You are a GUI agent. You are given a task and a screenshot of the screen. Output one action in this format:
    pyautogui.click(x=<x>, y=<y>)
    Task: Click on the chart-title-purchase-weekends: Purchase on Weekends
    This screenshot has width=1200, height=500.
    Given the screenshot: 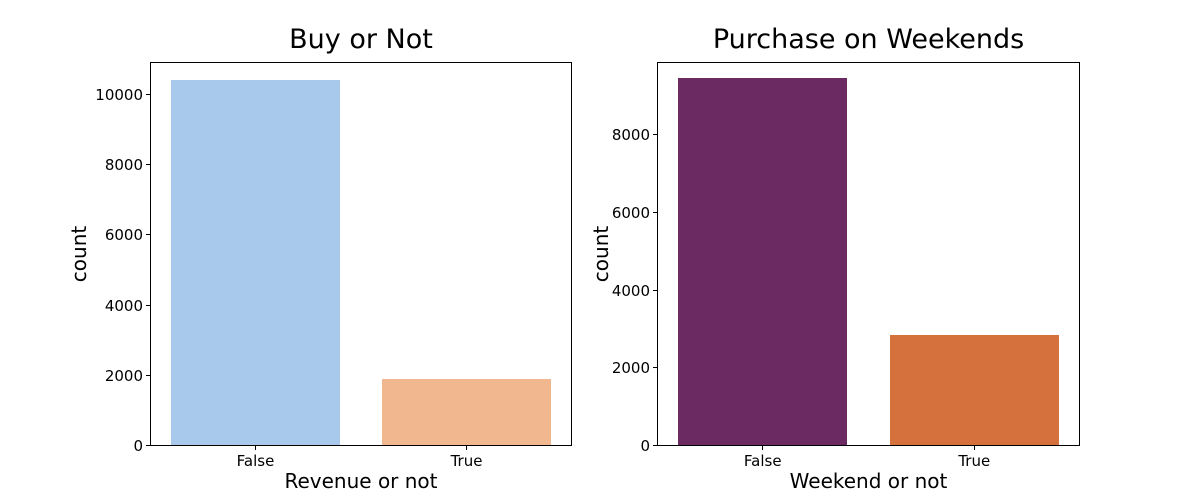 What is the action you would take?
    pyautogui.click(x=868, y=39)
    